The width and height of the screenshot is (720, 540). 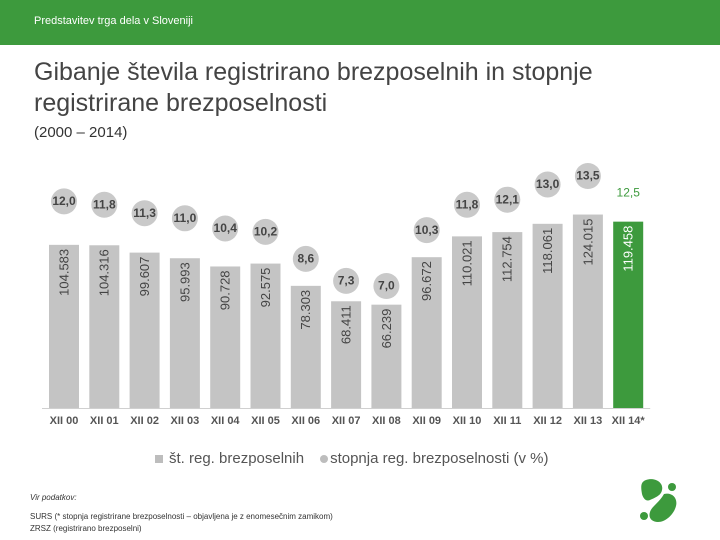 What do you see at coordinates (225, 290) in the screenshot?
I see `bar-value-label: 90.728` at bounding box center [225, 290].